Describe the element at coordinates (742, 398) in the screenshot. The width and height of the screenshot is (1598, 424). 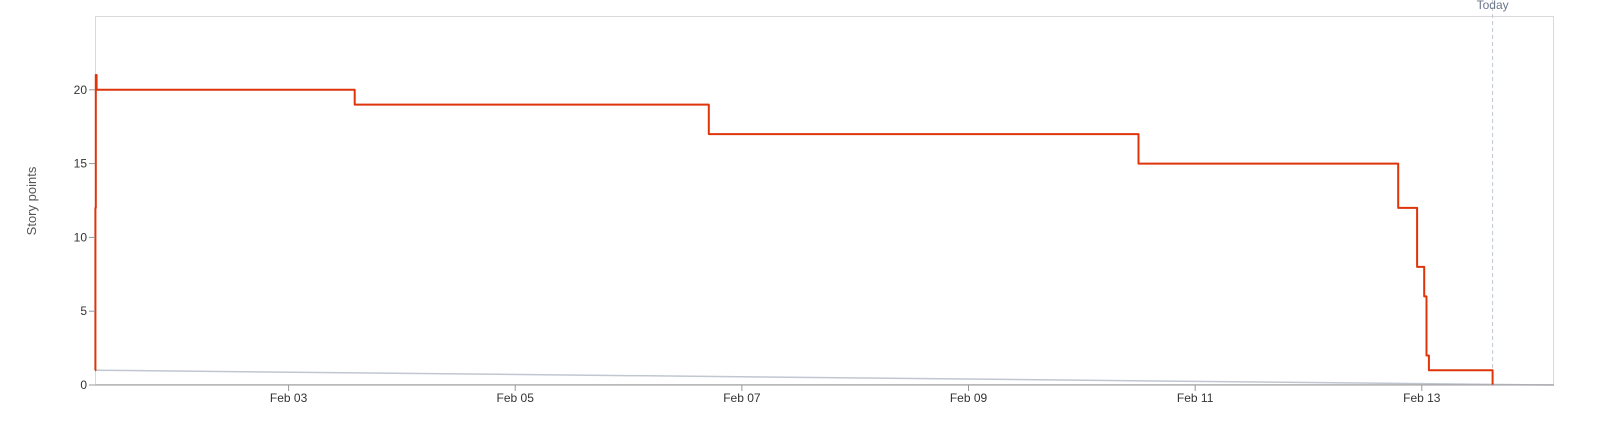
I see `x-tick-label: Feb 07` at that location.